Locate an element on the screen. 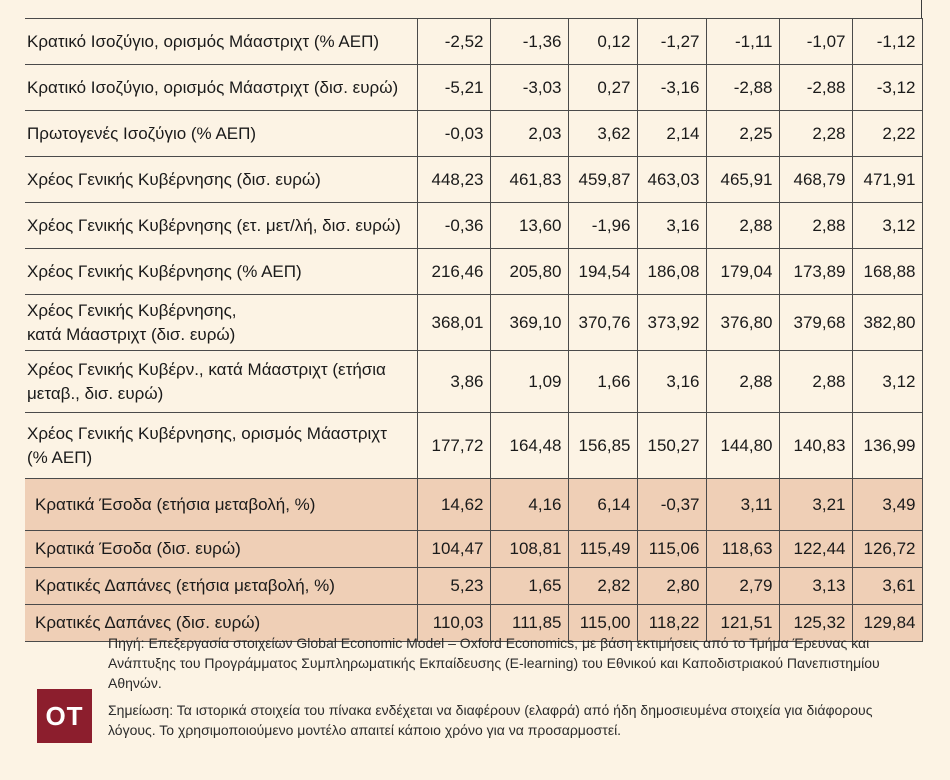 The width and height of the screenshot is (950, 780). table-cell: -1,36 is located at coordinates (528, 41).